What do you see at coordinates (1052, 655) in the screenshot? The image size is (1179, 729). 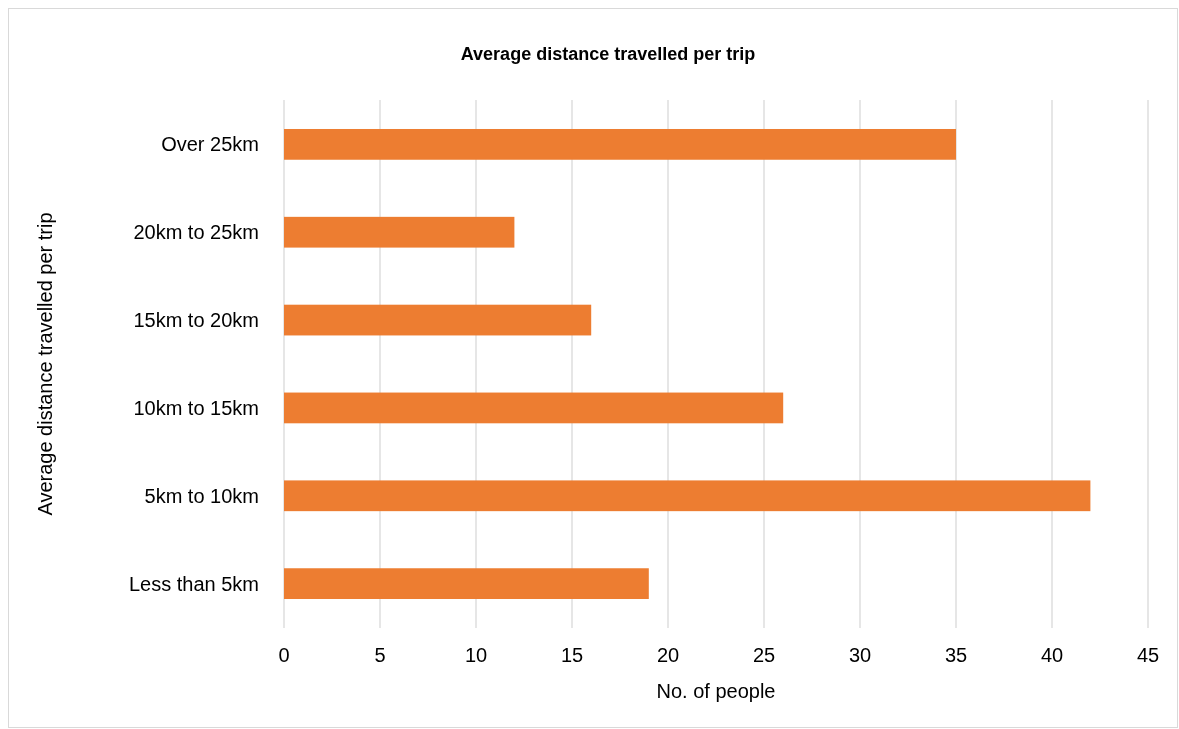 I see `x-tick-label: 40` at bounding box center [1052, 655].